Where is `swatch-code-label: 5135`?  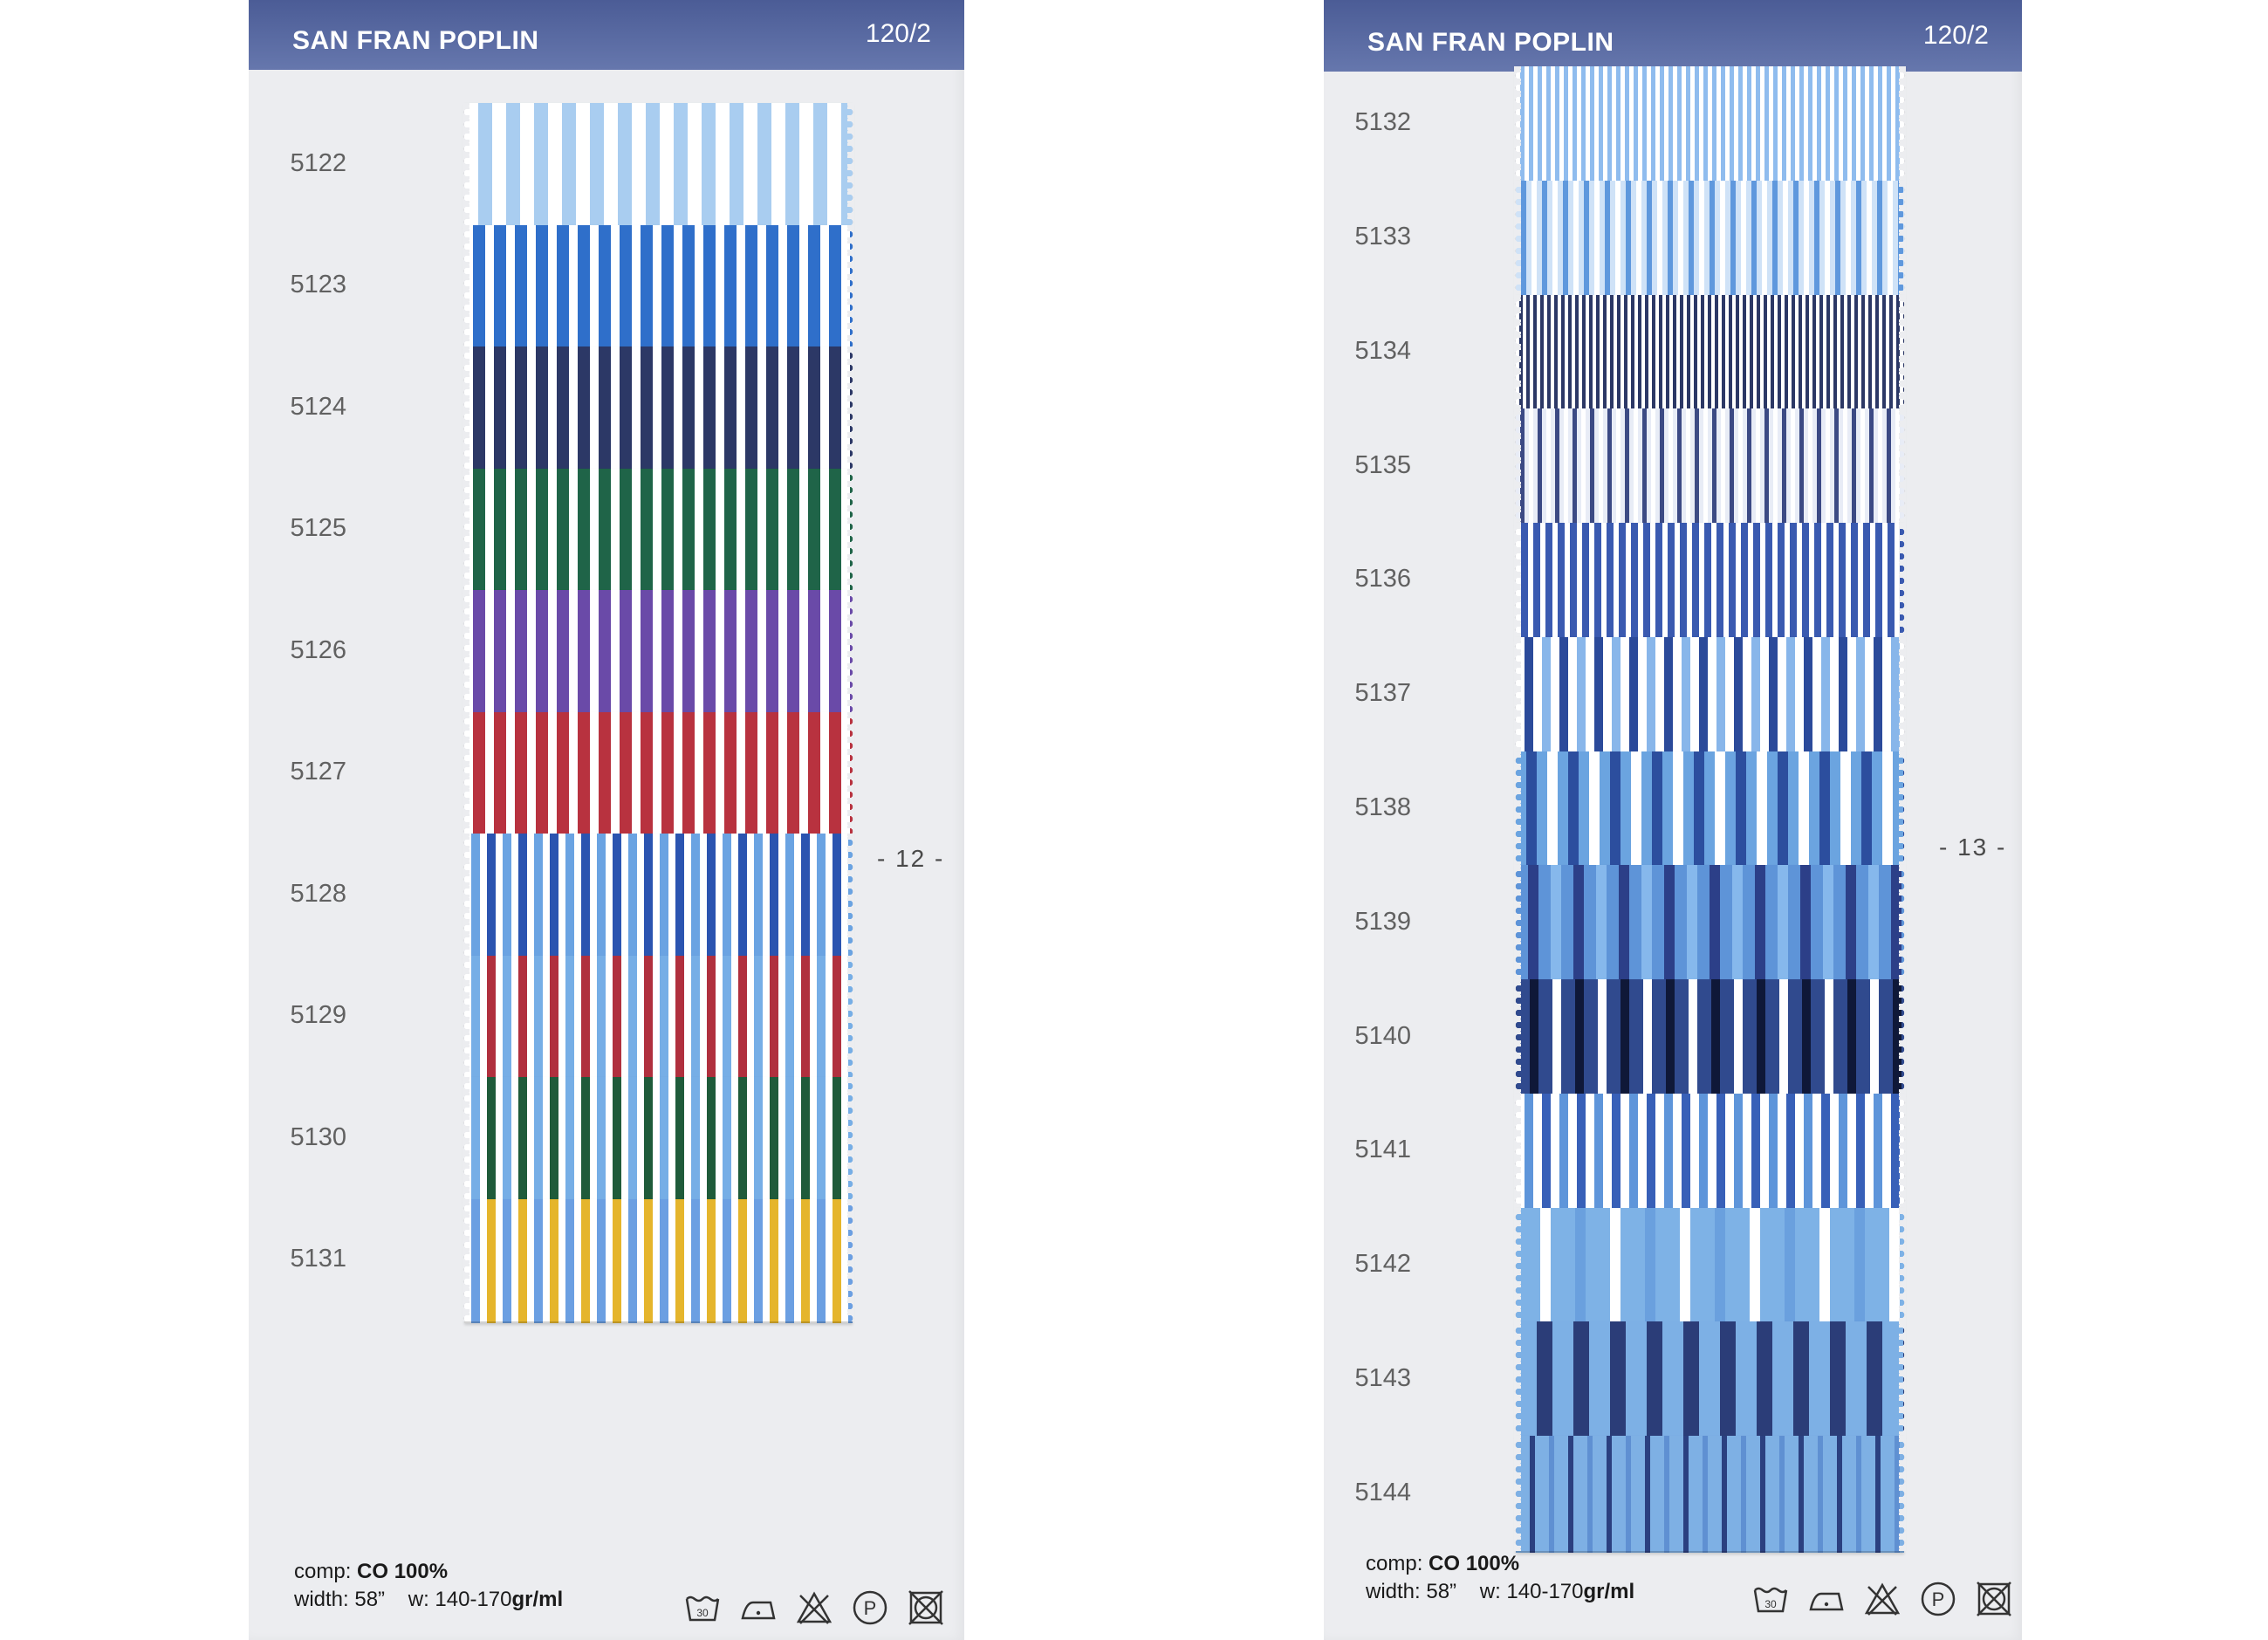
swatch-code-label: 5135 is located at coordinates (1382, 464).